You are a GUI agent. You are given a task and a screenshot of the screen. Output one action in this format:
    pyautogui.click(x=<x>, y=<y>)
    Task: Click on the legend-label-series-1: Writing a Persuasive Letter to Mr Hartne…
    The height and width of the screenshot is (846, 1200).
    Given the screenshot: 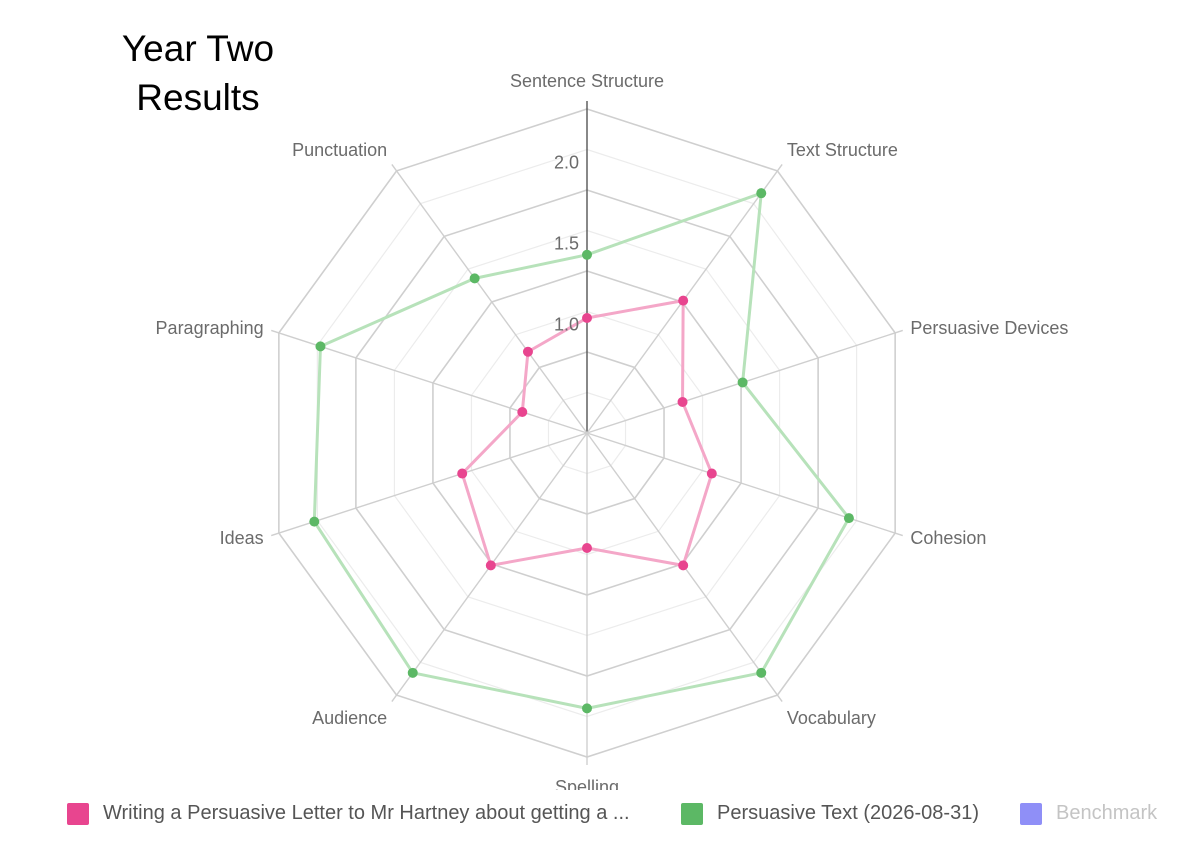 What is the action you would take?
    pyautogui.click(x=366, y=813)
    